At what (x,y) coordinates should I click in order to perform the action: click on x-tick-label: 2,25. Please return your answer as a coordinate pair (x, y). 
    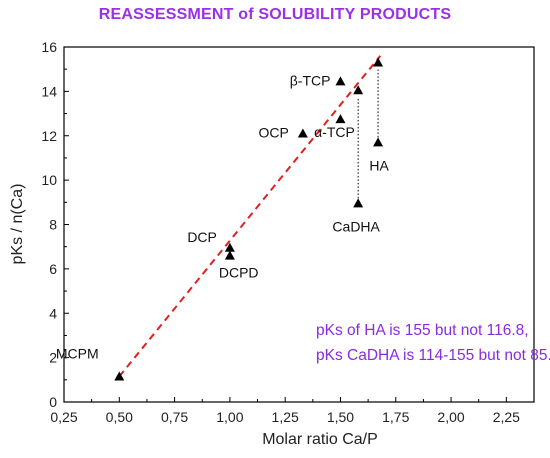
    Looking at the image, I should click on (506, 417).